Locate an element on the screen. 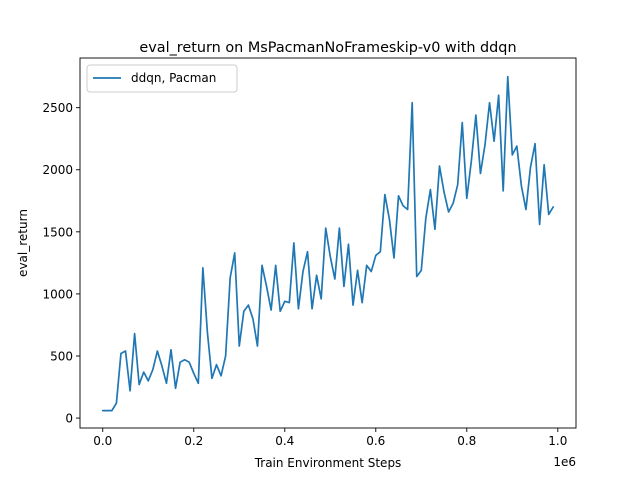 The width and height of the screenshot is (640, 484). x-axis: 0.0 0.2 0.4 0.6 0.8 1.0 is located at coordinates (330, 438).